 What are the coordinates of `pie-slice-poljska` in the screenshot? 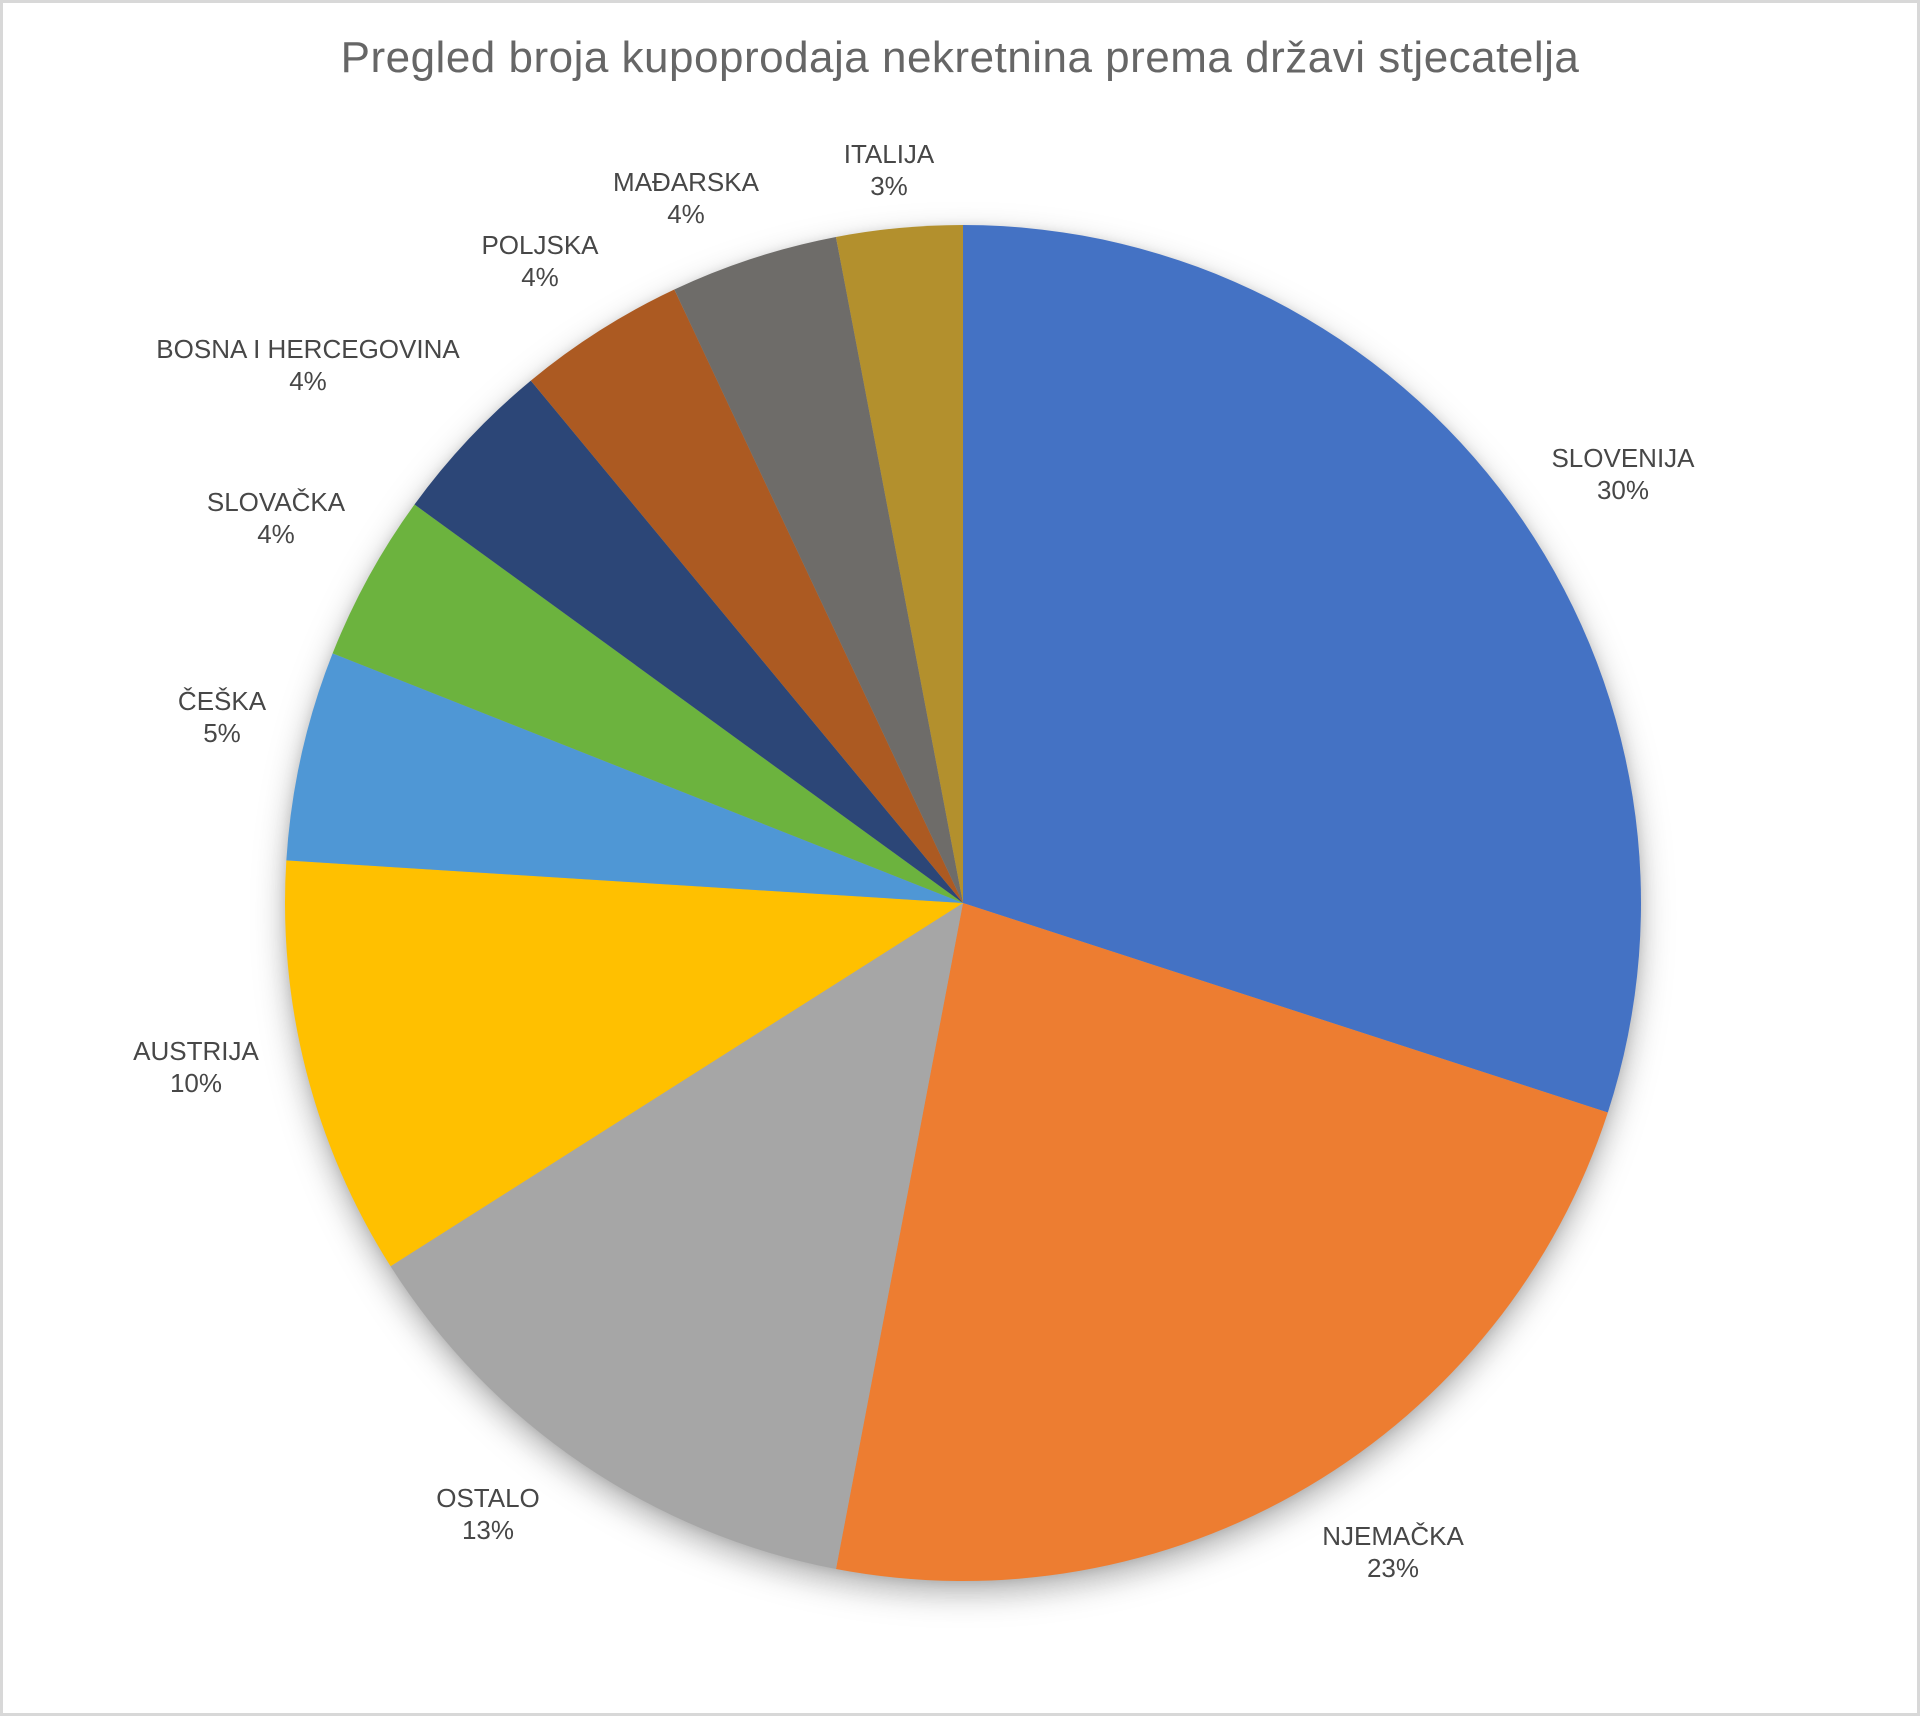 It's located at (746, 596).